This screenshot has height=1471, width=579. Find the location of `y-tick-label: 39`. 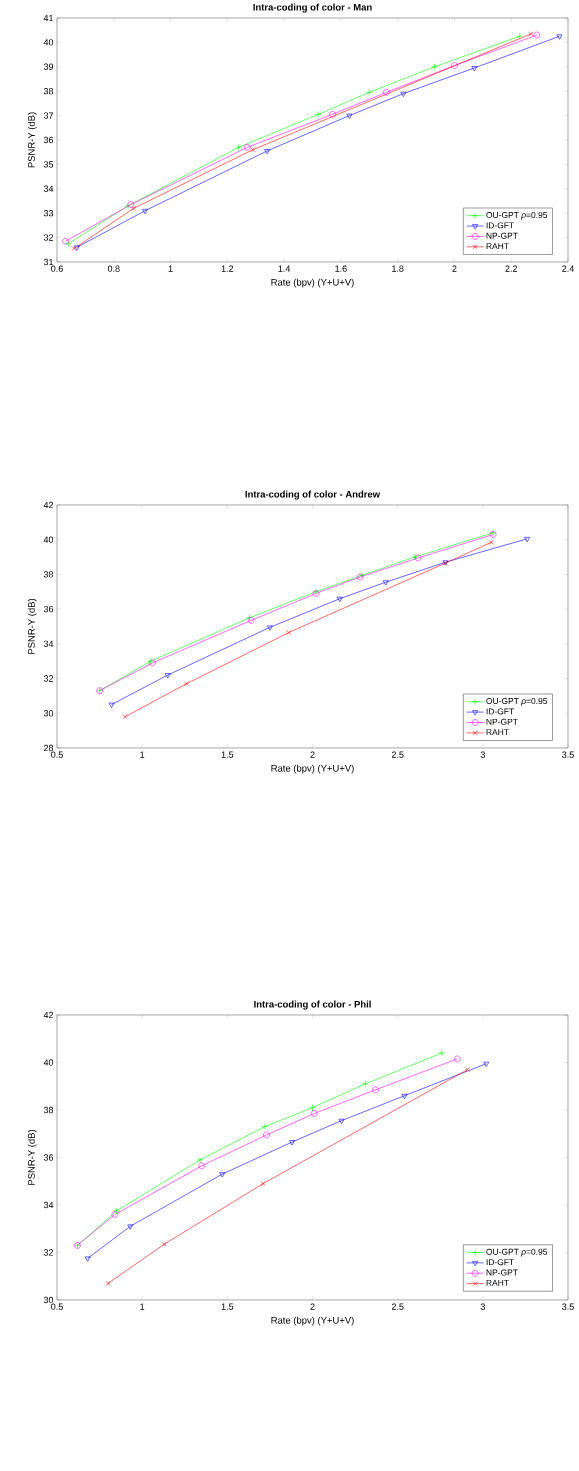

y-tick-label: 39 is located at coordinates (48, 66).